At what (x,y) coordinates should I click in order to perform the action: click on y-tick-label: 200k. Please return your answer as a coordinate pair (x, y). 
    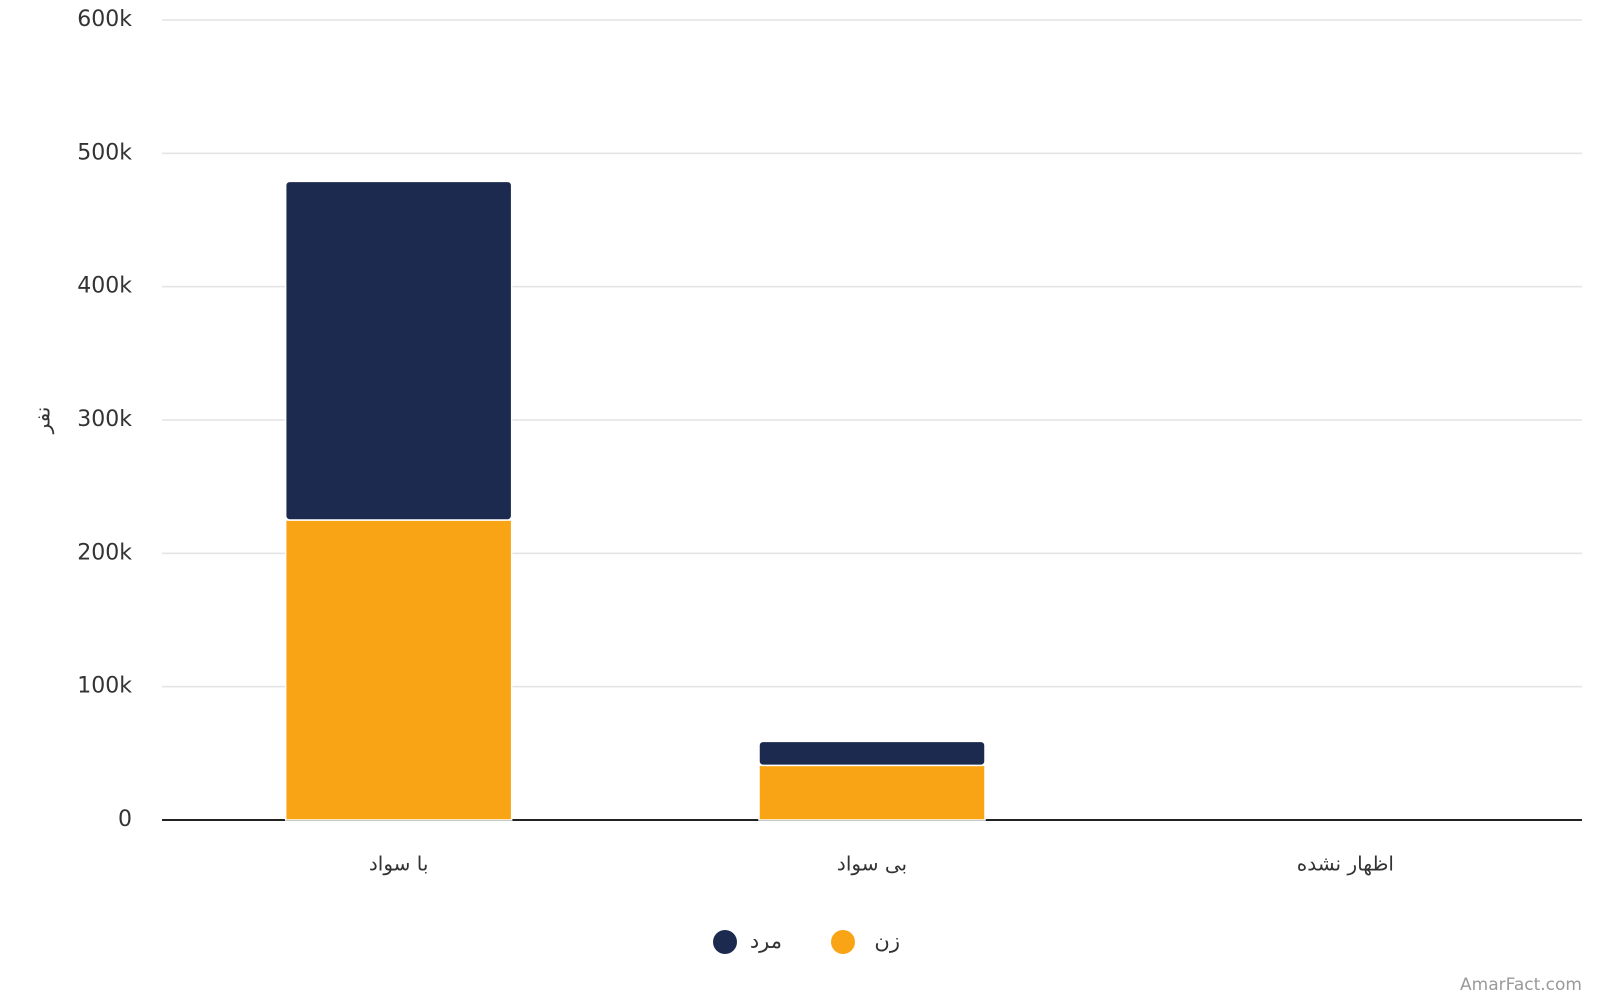
    Looking at the image, I should click on (104, 552).